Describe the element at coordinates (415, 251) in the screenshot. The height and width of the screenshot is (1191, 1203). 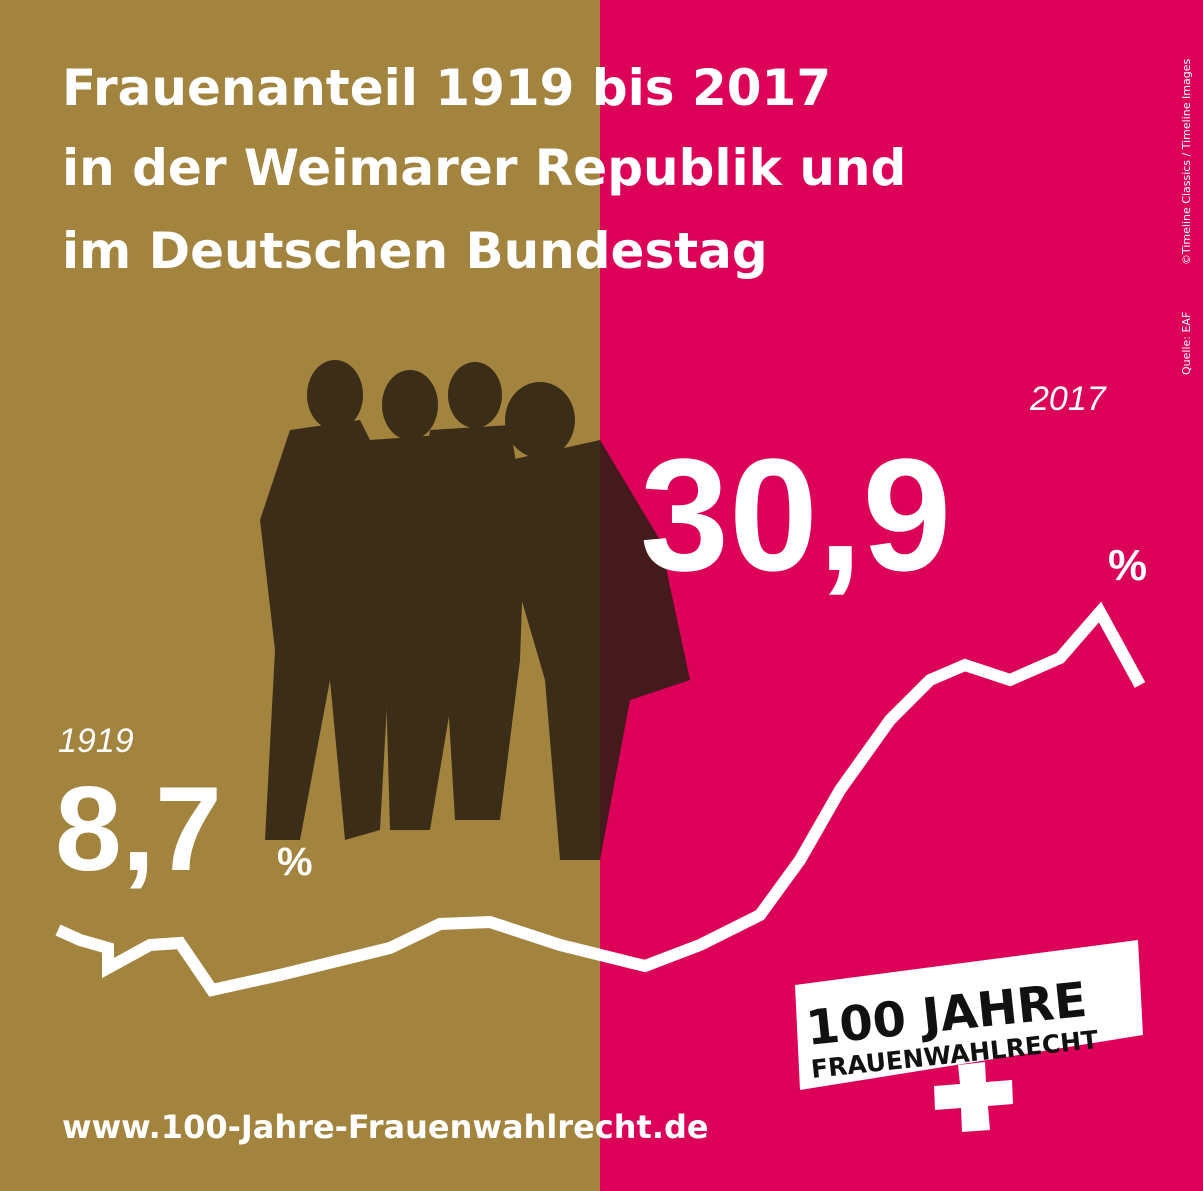
I see `title-line: im Deutschen Bundestag` at that location.